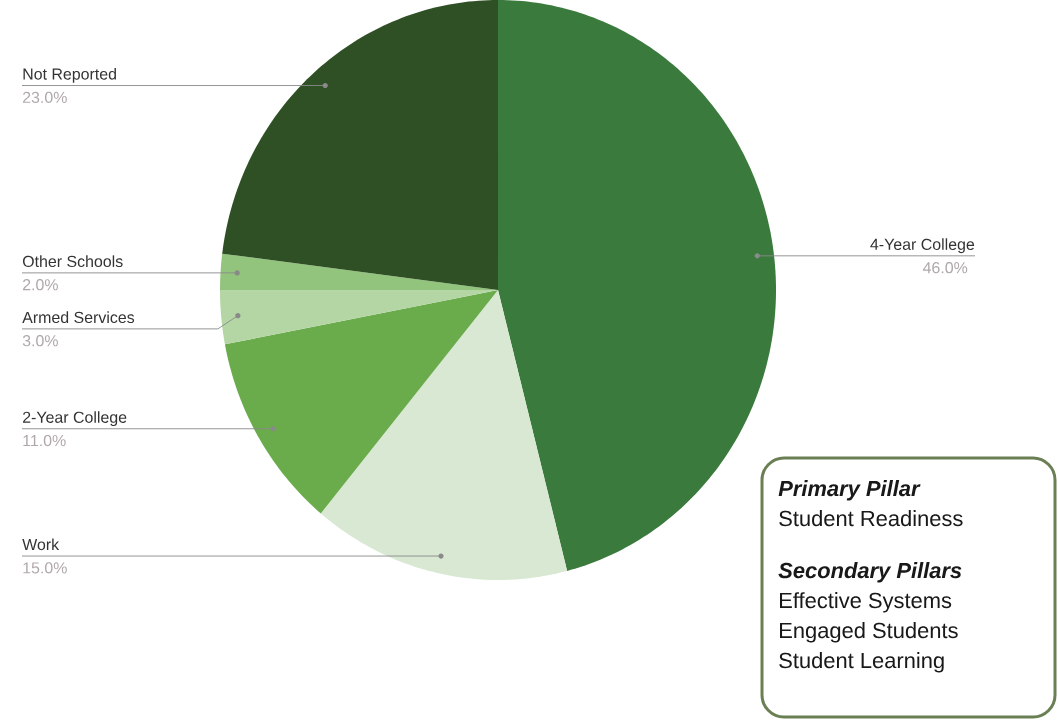 The width and height of the screenshot is (1058, 720). Describe the element at coordinates (922, 246) in the screenshot. I see `slice-label: 4-Year College` at that location.